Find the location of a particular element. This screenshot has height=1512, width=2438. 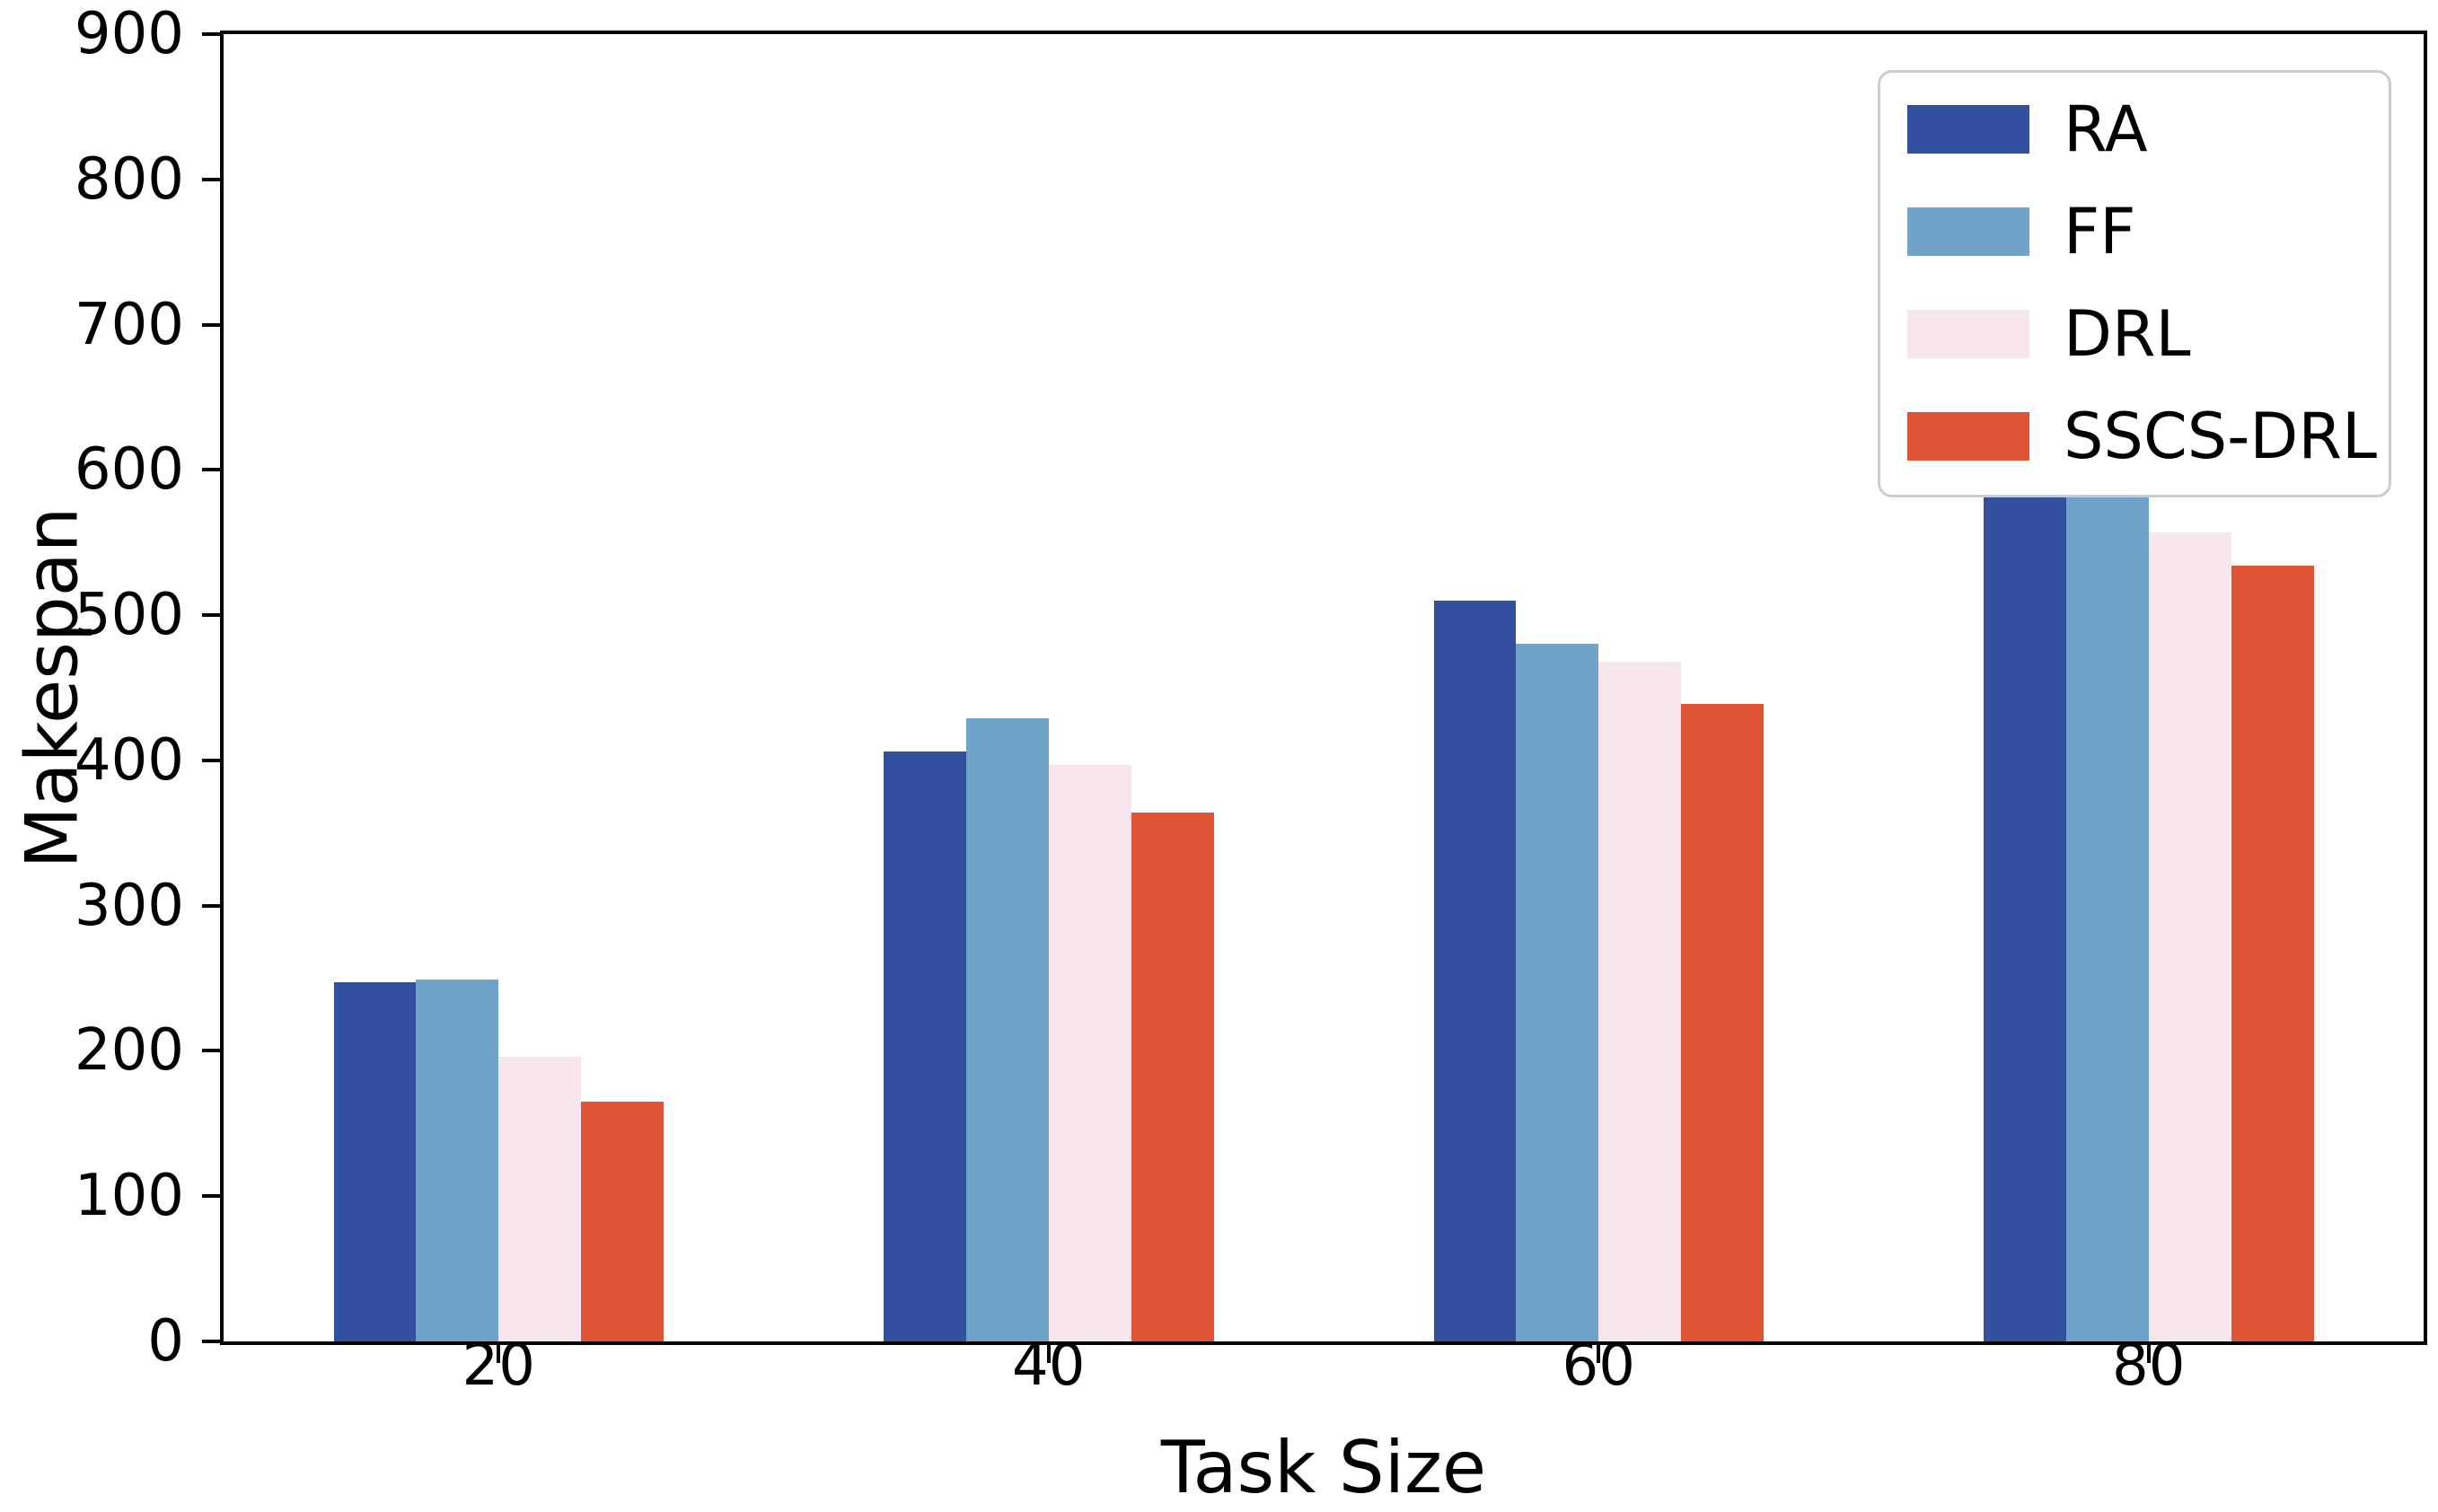

y-tick-label: 600 is located at coordinates (129, 470).